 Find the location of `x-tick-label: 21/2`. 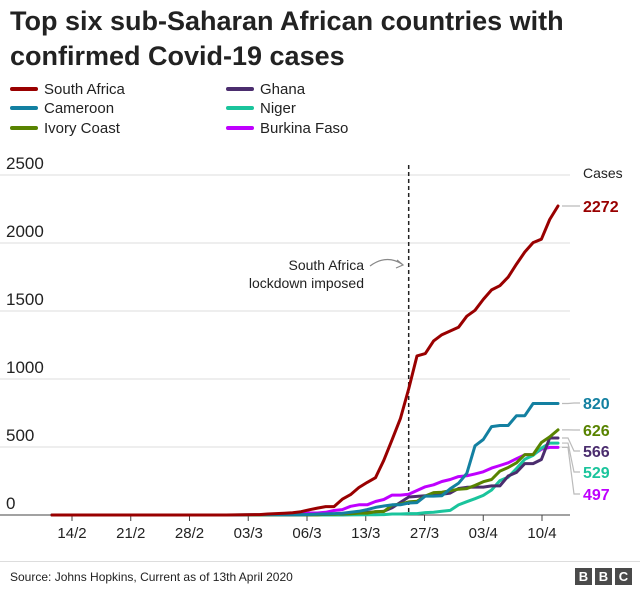

x-tick-label: 21/2 is located at coordinates (130, 533).